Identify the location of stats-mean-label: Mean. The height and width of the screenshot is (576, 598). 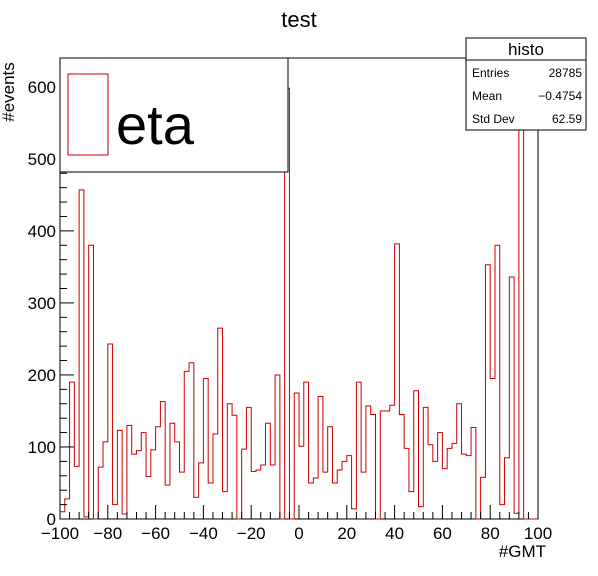
(487, 96).